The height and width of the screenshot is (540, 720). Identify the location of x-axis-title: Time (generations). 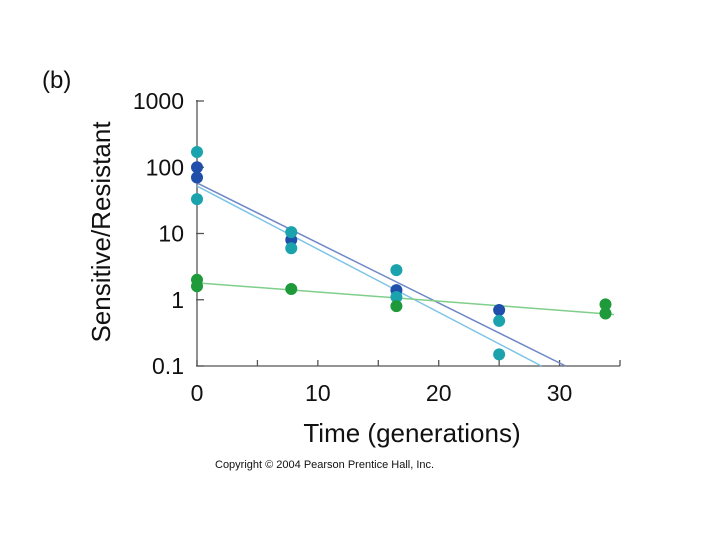
(411, 433).